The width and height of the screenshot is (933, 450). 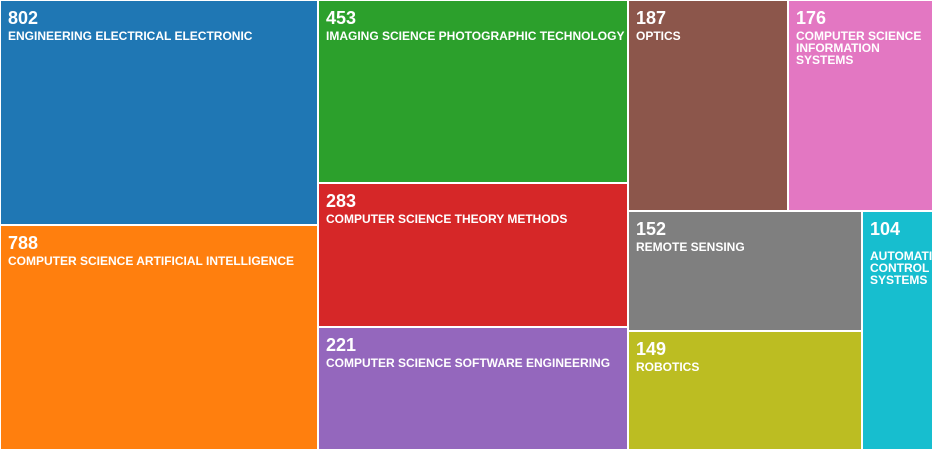 What do you see at coordinates (473, 255) in the screenshot?
I see `treemap-cell: 283 COMPUTER SCIENCE THEORY METHODS` at bounding box center [473, 255].